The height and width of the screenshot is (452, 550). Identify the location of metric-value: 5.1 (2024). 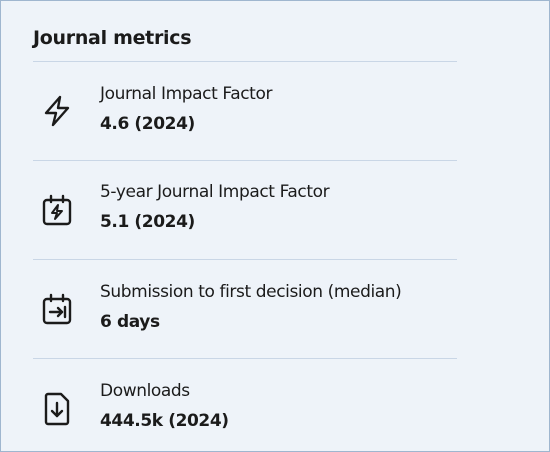
(147, 222).